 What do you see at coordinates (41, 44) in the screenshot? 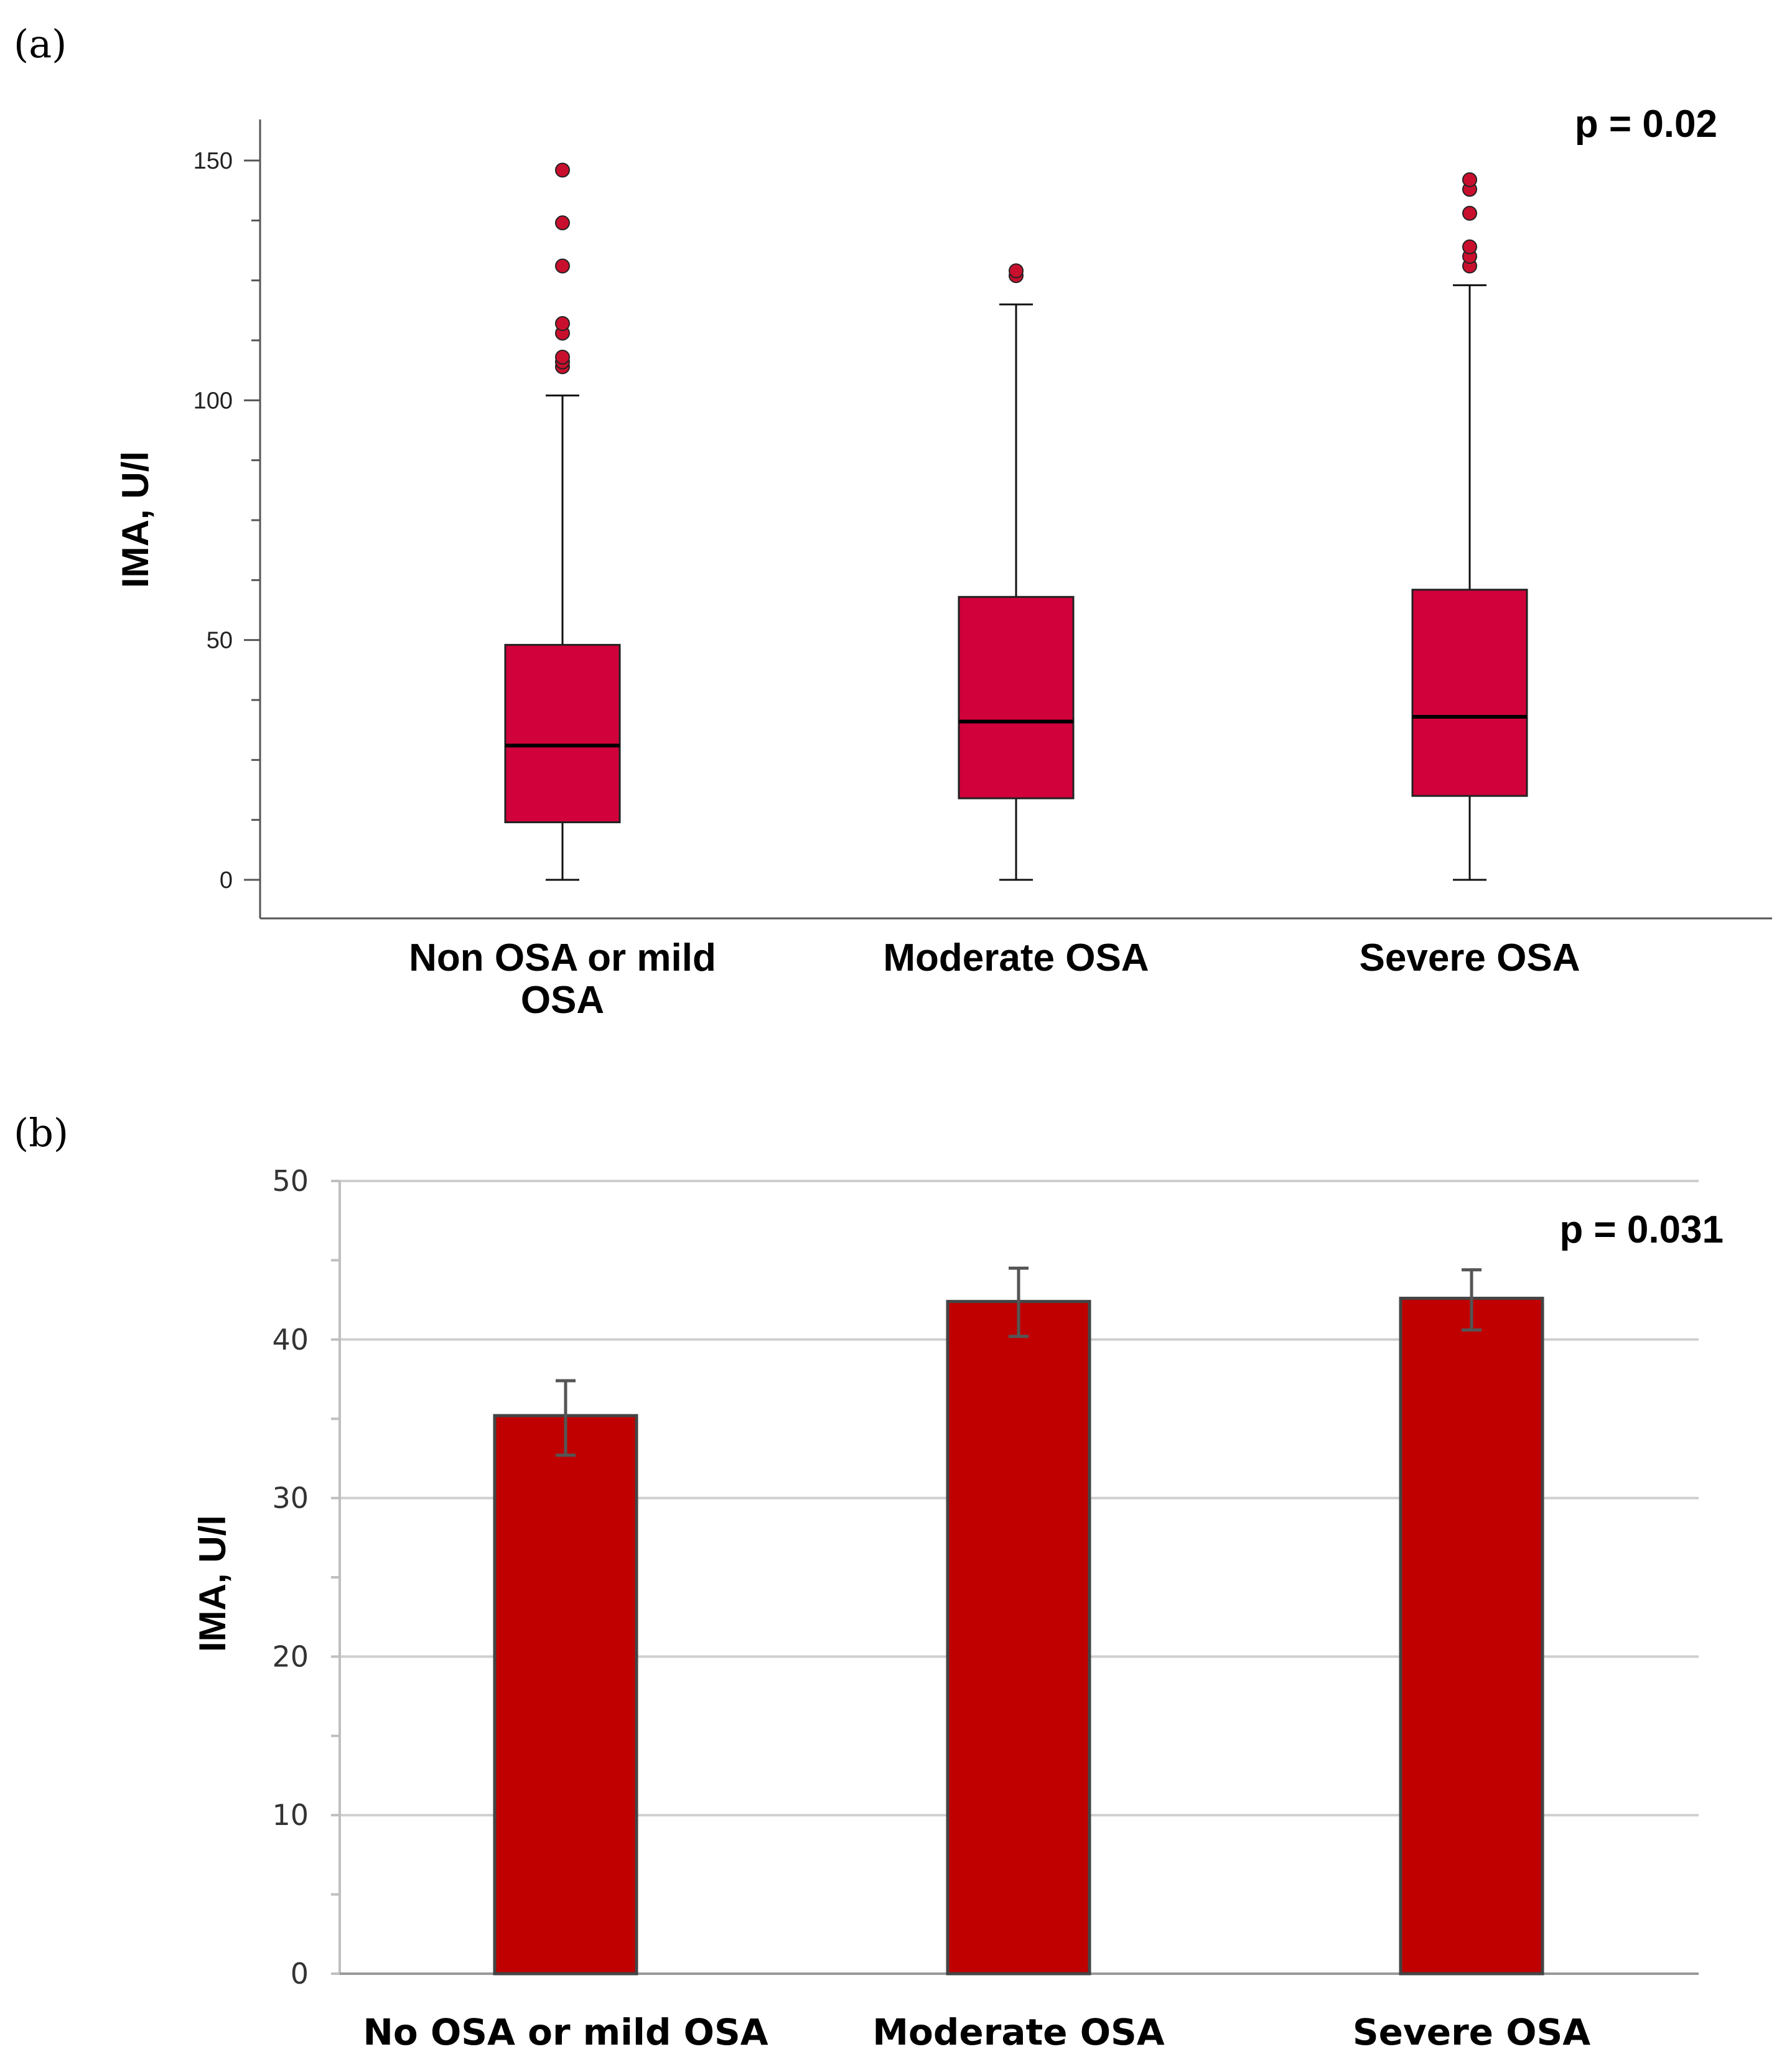
I see `panel-a-label: (a)` at bounding box center [41, 44].